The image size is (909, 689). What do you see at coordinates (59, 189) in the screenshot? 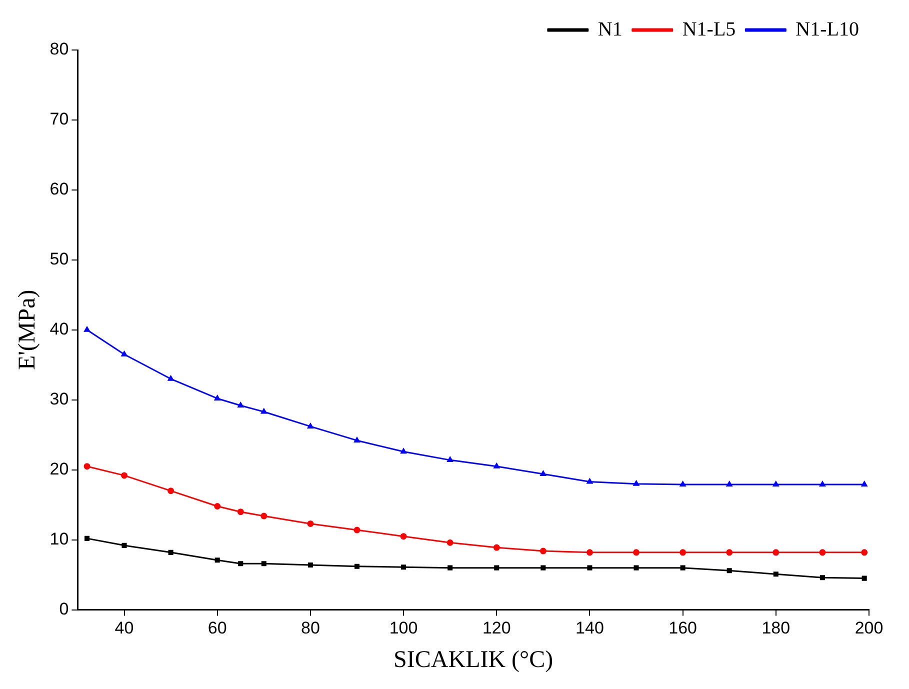
I see `y-tick-label: 60` at bounding box center [59, 189].